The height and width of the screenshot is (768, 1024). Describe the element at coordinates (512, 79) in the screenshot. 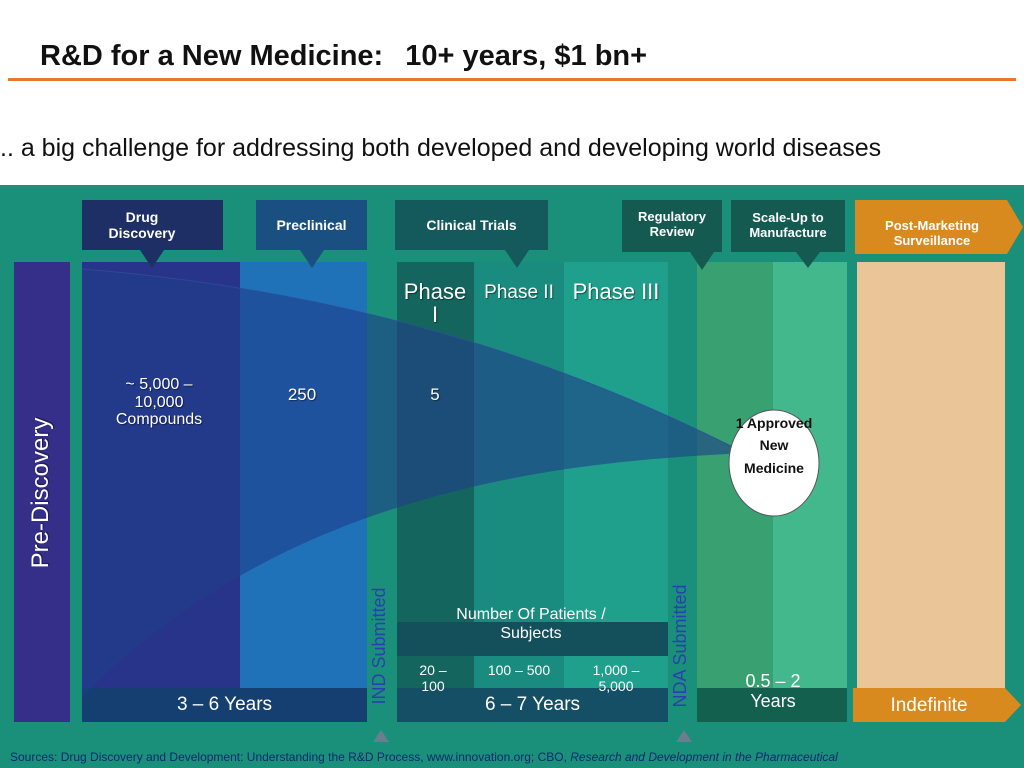

I see `title-rule` at that location.